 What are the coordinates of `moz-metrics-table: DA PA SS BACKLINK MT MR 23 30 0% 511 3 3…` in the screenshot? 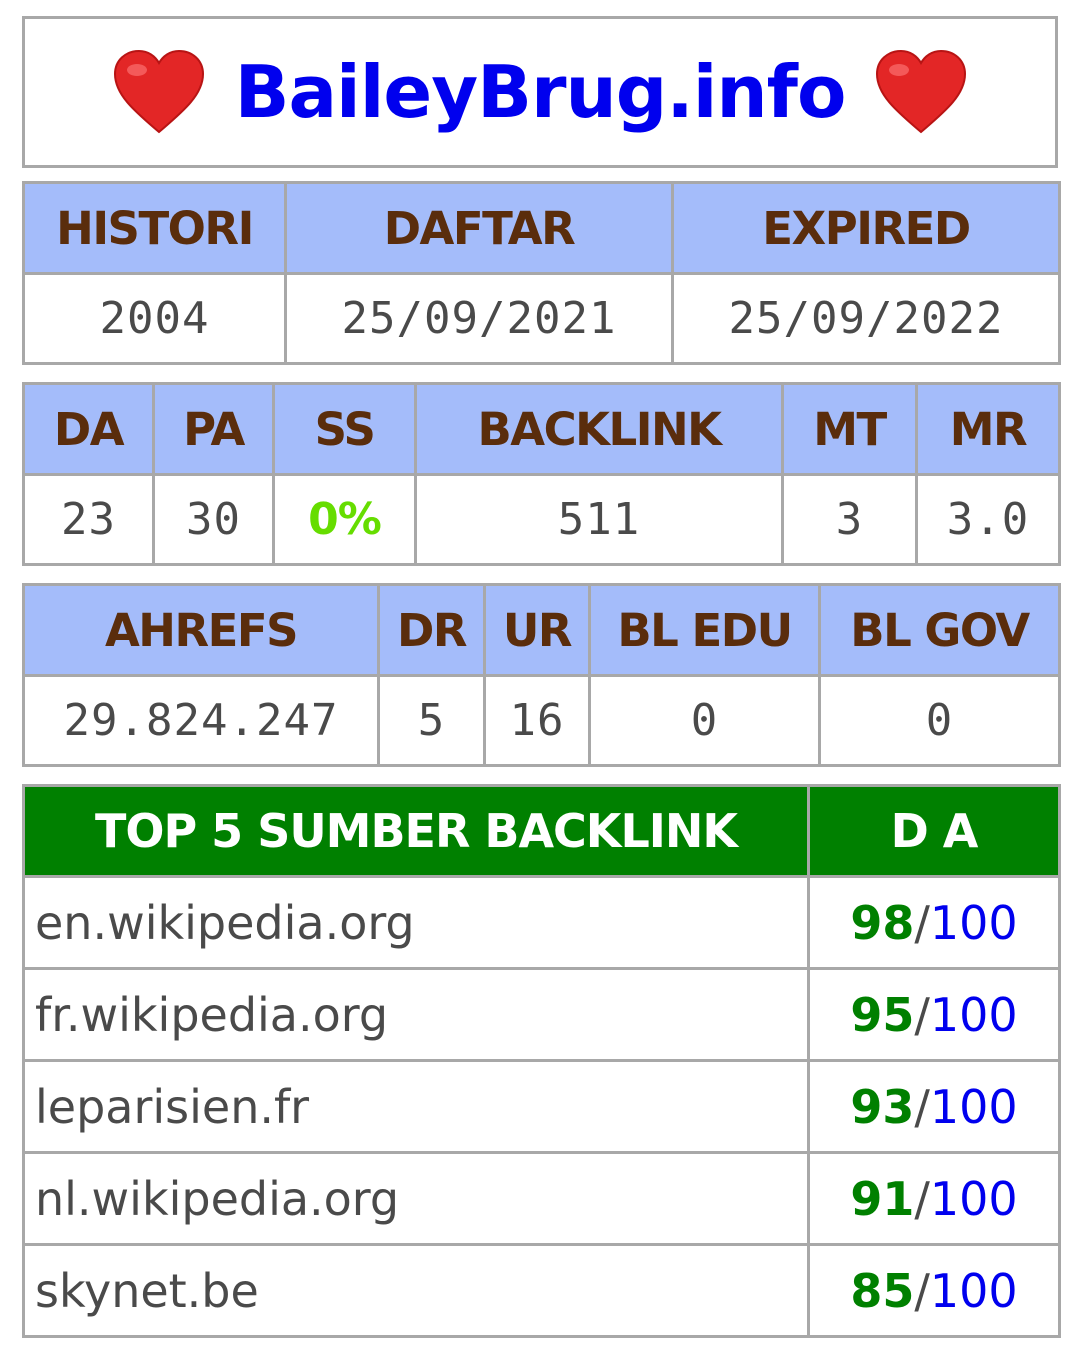 It's located at (541, 474).